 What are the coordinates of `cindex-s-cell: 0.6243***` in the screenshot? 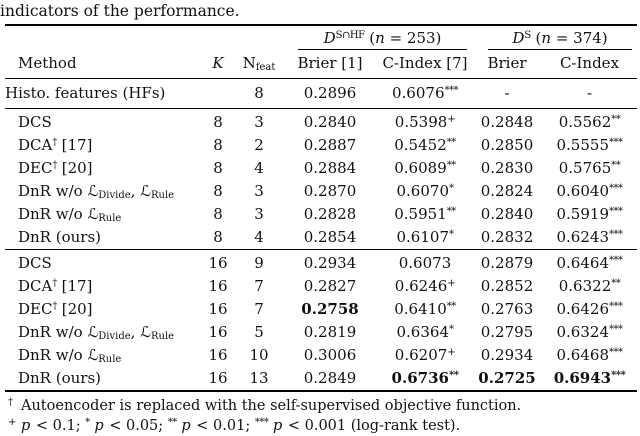 It's located at (589, 238).